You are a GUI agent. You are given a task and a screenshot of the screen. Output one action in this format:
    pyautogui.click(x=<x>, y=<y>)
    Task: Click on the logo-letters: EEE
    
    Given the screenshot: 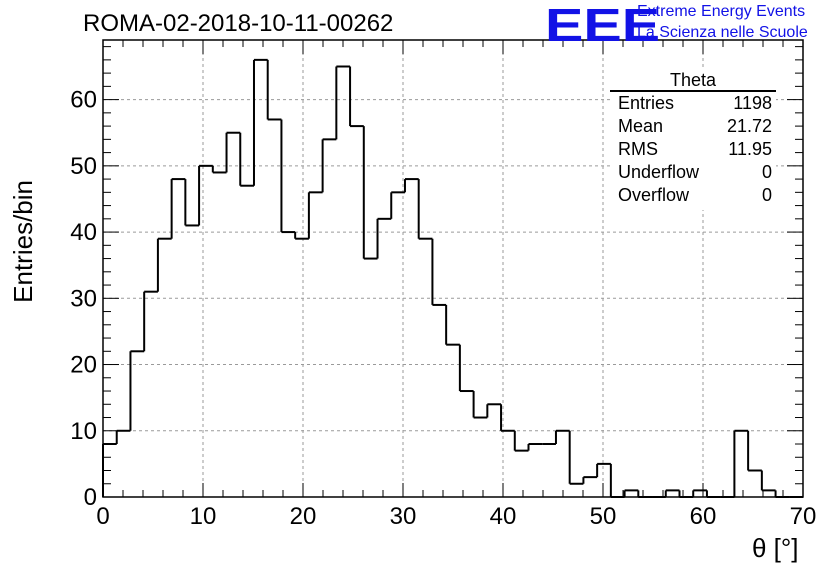 What is the action you would take?
    pyautogui.click(x=603, y=25)
    